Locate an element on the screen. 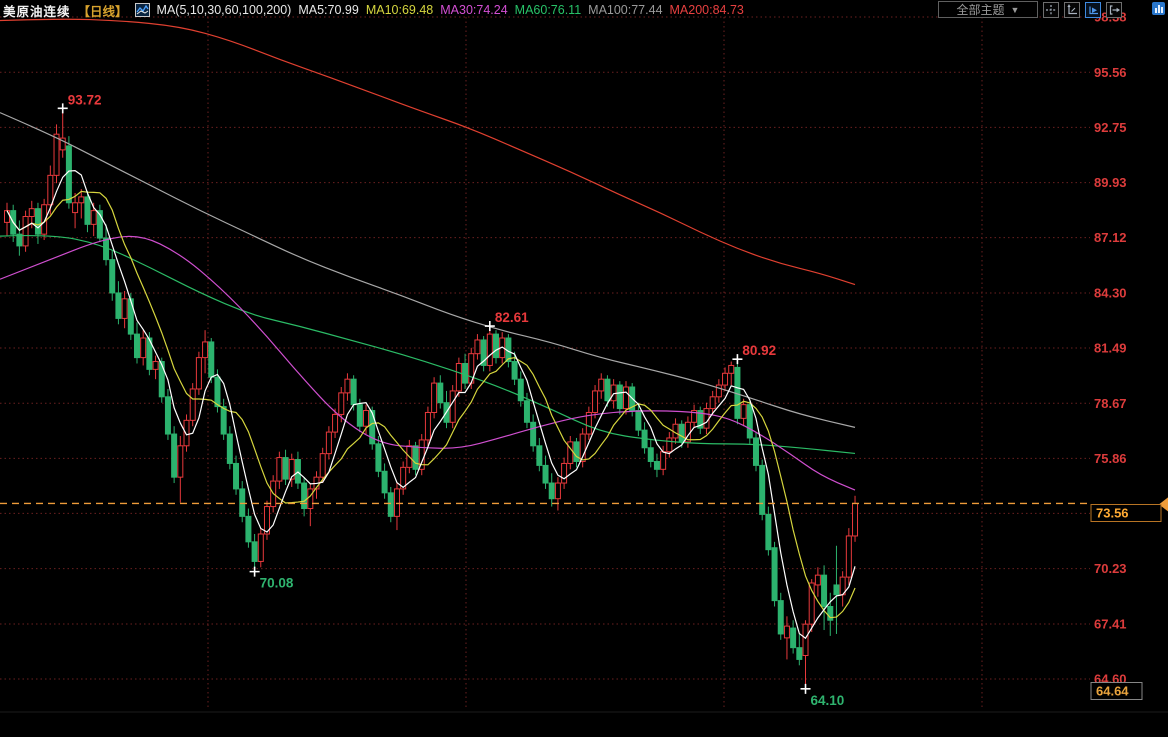 The width and height of the screenshot is (1168, 737). crosshair-tool-button is located at coordinates (1051, 9).